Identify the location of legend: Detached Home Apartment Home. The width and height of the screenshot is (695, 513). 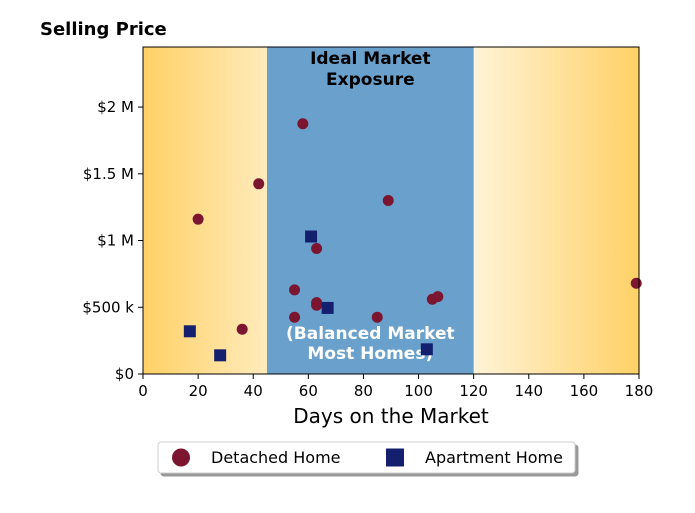
(366, 457).